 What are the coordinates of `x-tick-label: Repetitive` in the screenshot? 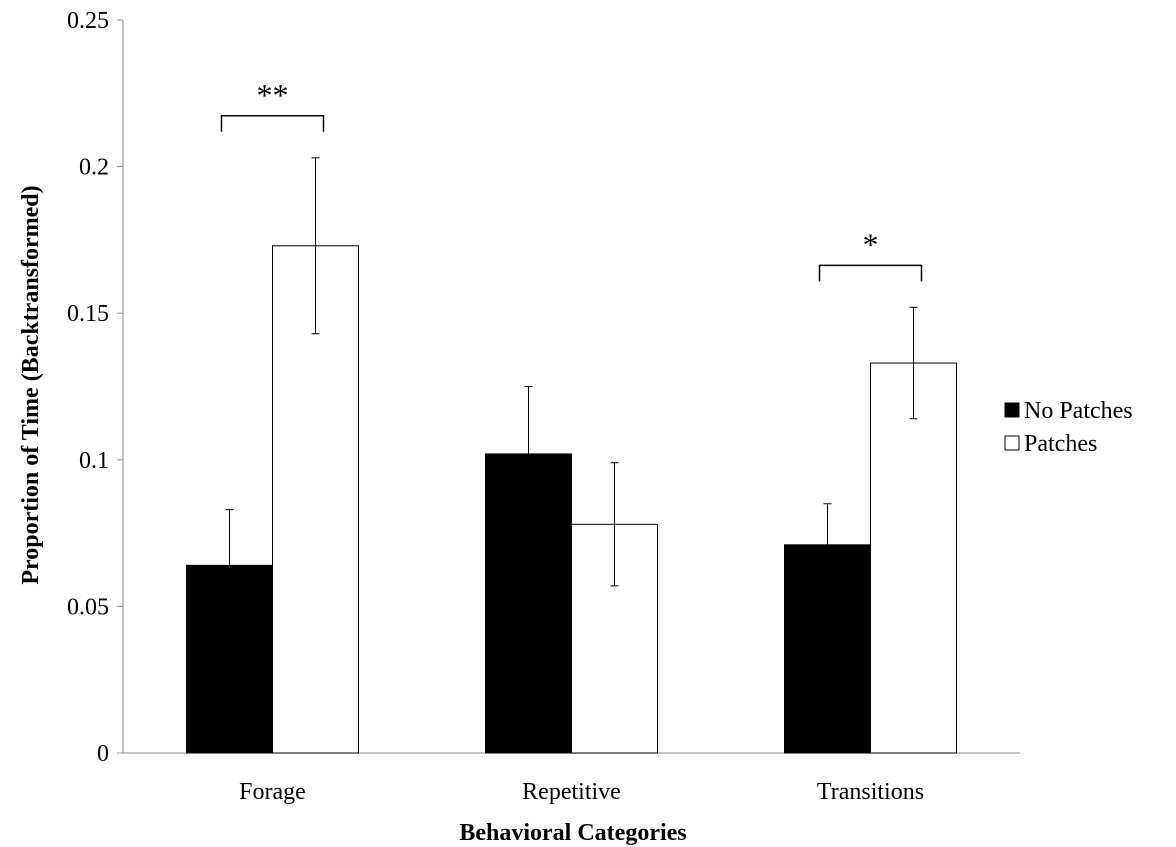 It's located at (571, 792).